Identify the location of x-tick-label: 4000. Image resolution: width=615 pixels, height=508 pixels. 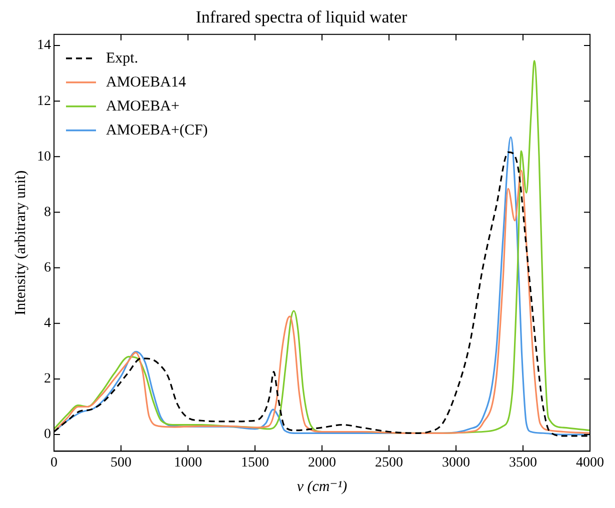
(590, 462).